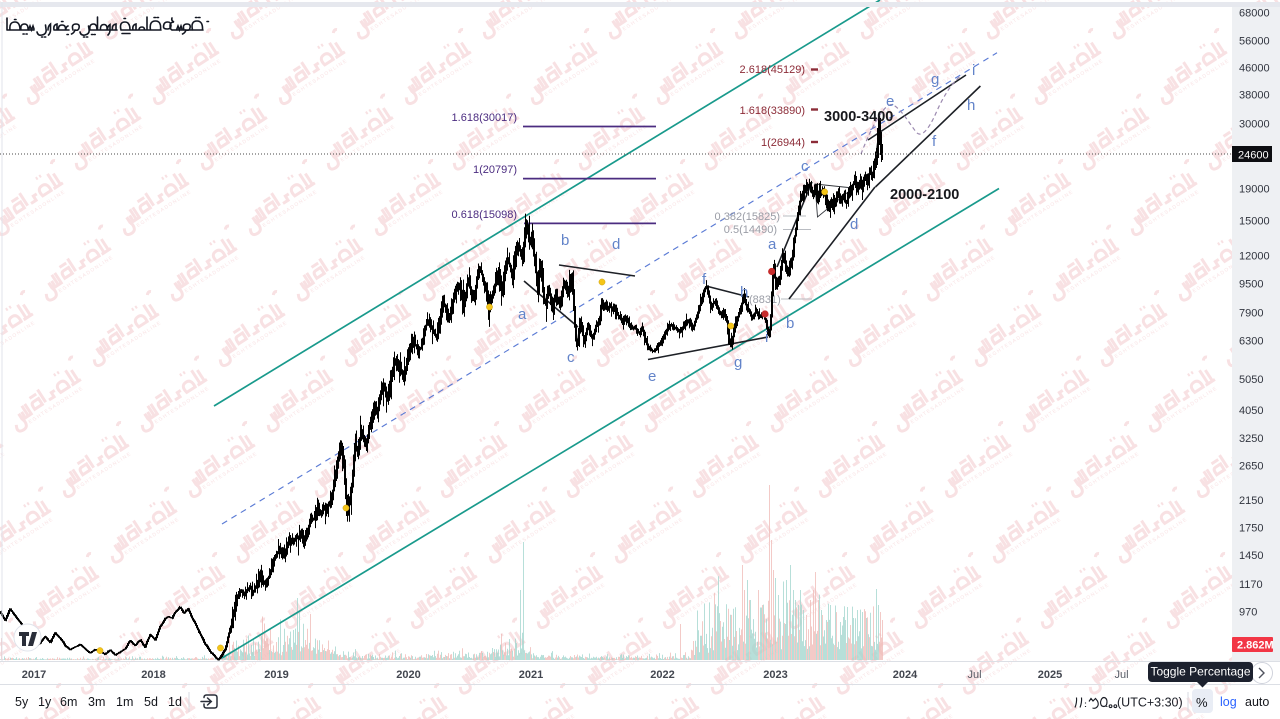  Describe the element at coordinates (1150, 703) in the screenshot. I see `svg-text: (UTC+3:30)` at that location.